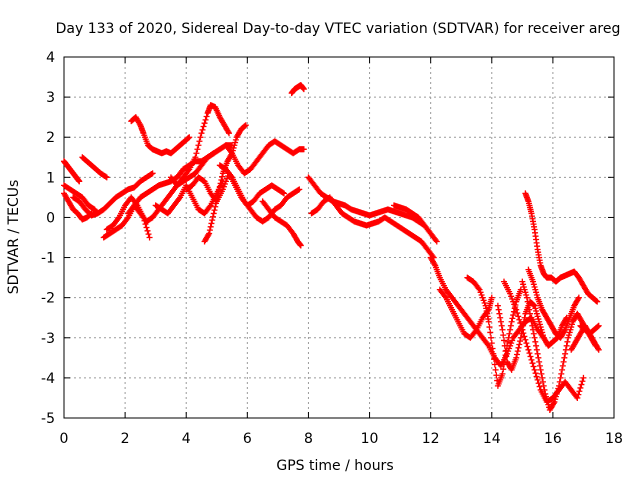 This screenshot has height=480, width=640. I want to click on x-tick-label: 14, so click(492, 439).